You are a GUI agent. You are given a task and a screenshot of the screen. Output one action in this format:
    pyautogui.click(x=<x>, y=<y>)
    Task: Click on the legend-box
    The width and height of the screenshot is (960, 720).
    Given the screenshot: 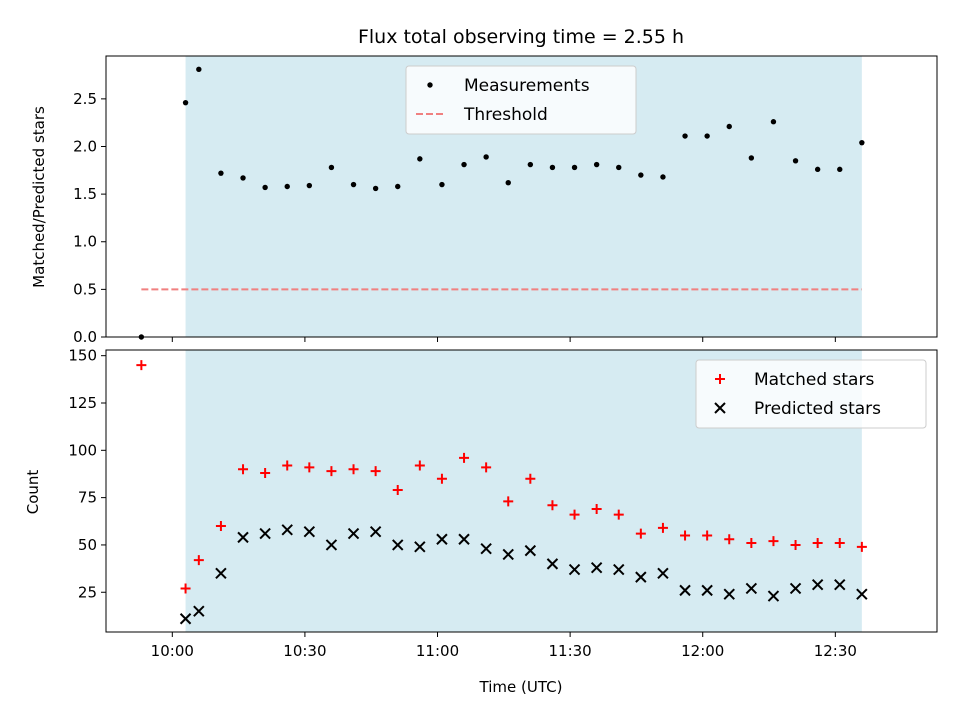 What is the action you would take?
    pyautogui.click(x=811, y=394)
    